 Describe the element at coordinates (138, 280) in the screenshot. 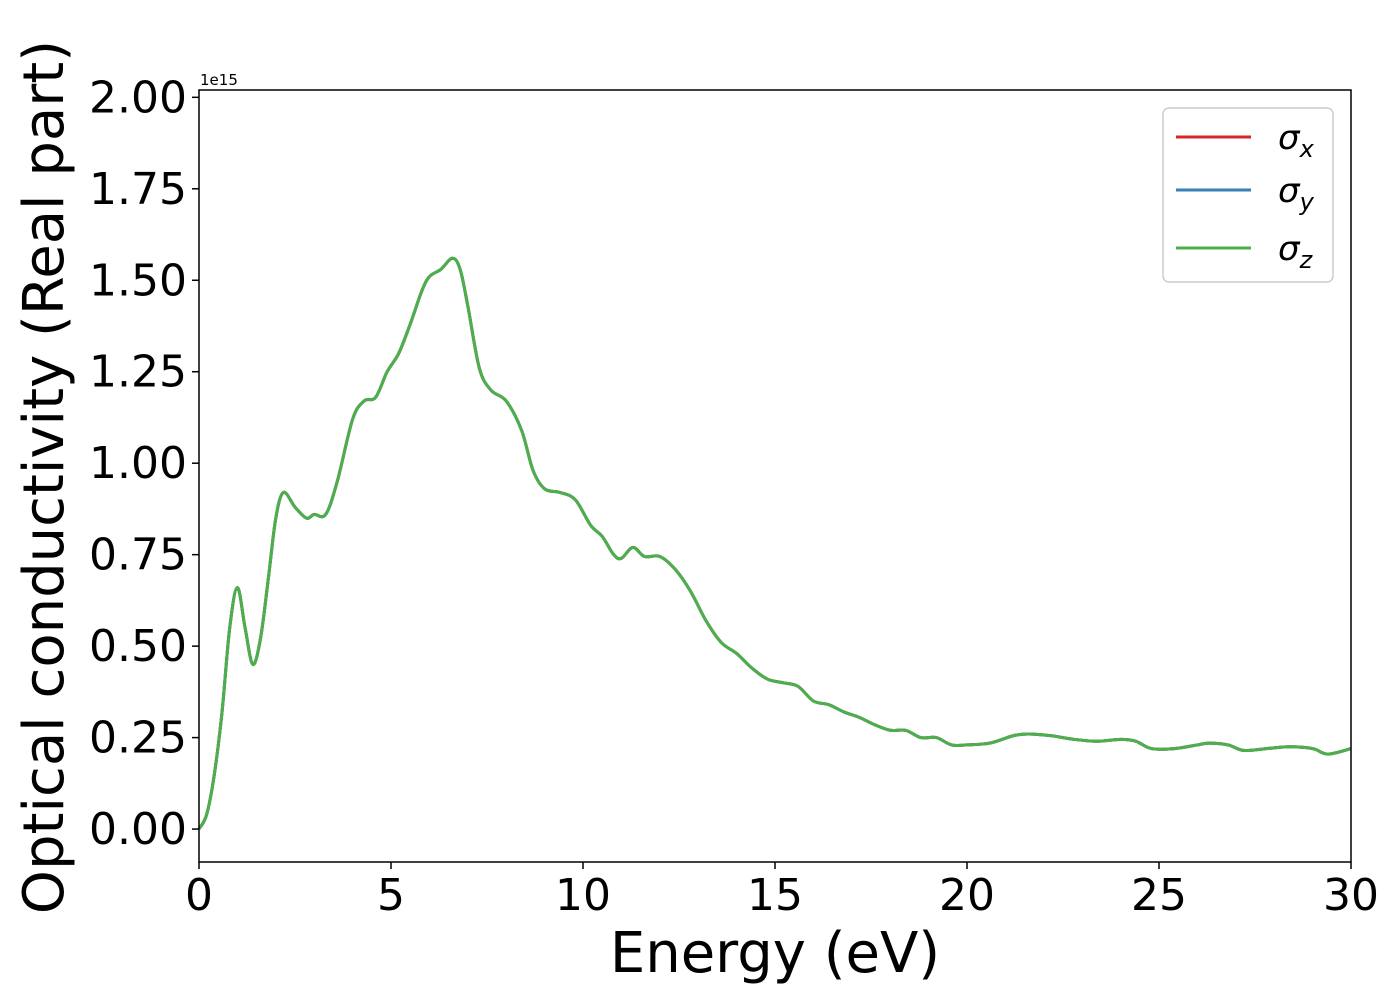

I see `y-tick-label: 1.50` at that location.